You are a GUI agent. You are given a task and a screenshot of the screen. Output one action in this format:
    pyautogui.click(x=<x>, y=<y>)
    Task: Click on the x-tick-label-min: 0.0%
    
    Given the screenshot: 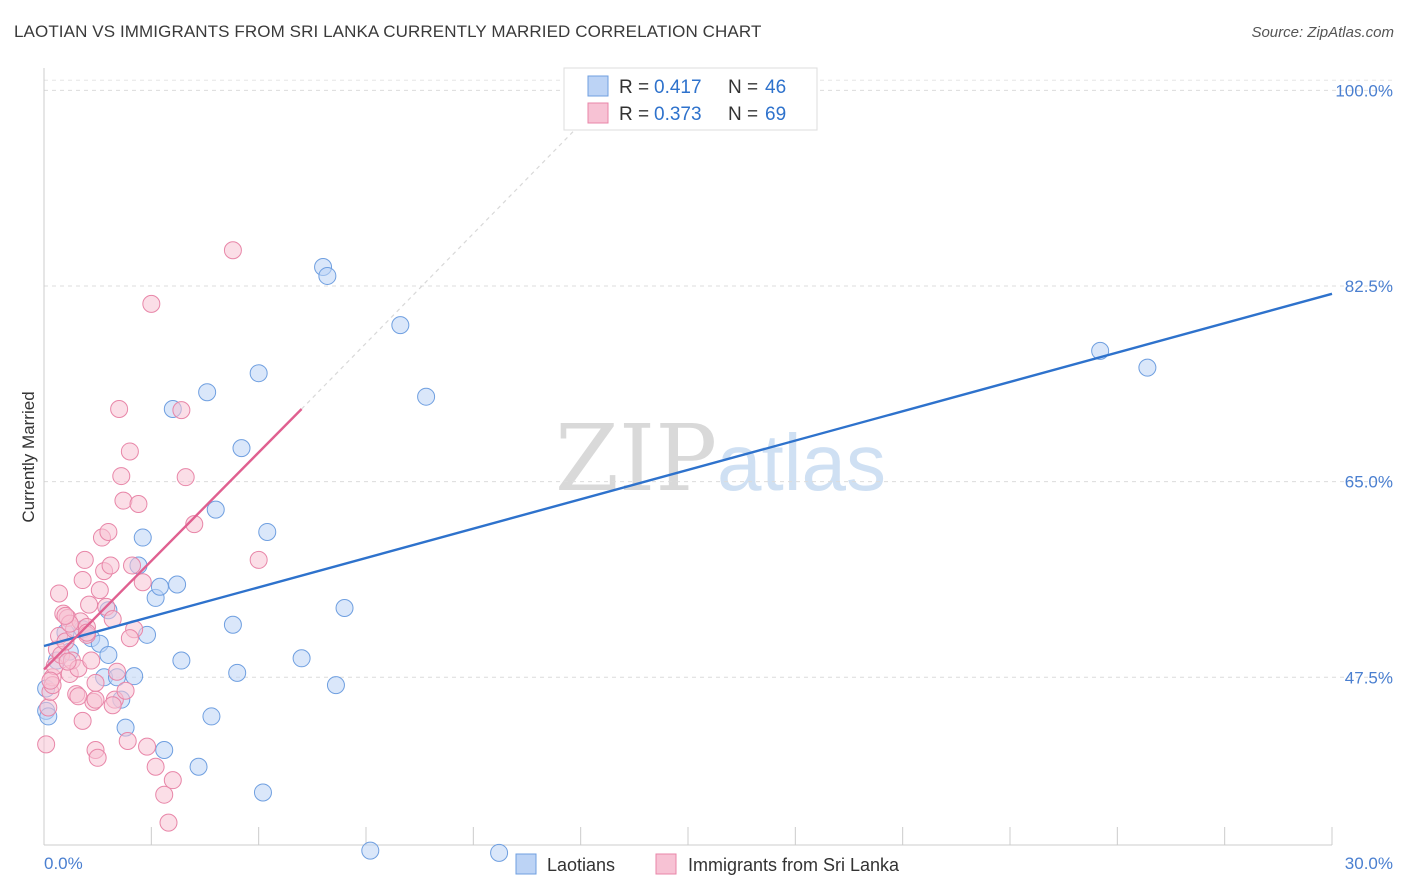 What is the action you would take?
    pyautogui.click(x=63, y=863)
    